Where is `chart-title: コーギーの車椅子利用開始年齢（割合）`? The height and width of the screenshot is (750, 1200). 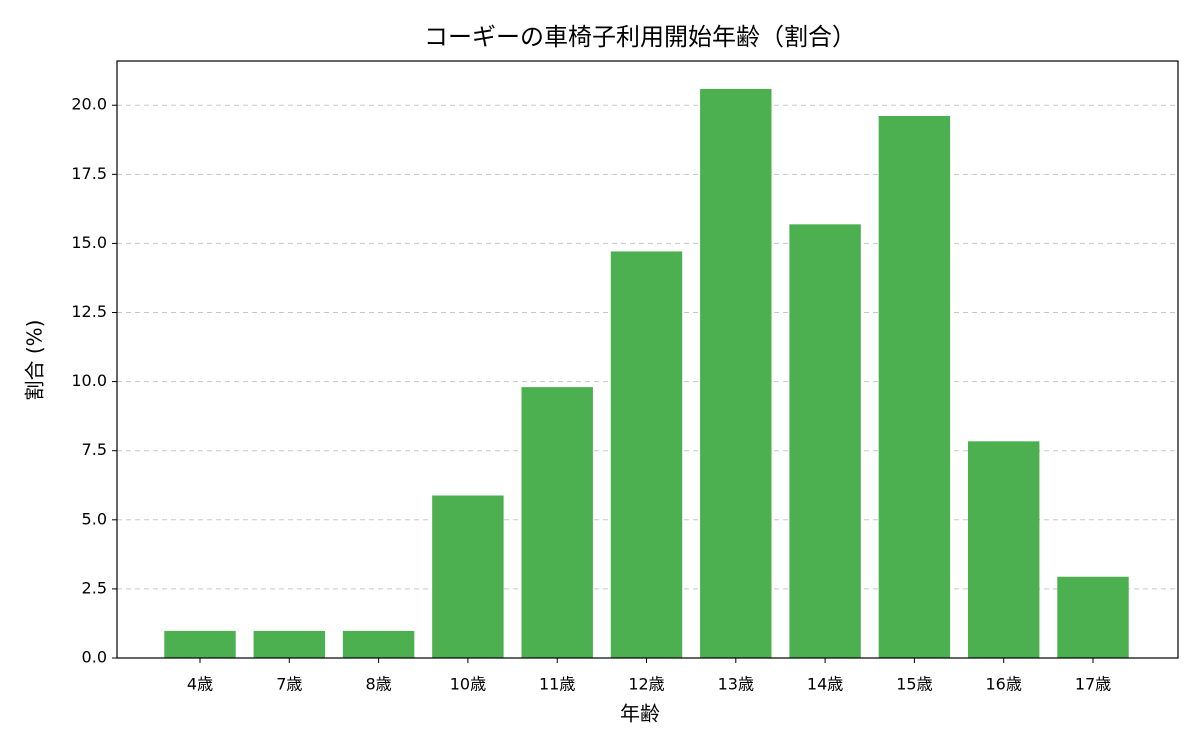 chart-title: コーギーの車椅子利用開始年齢（割合） is located at coordinates (640, 37).